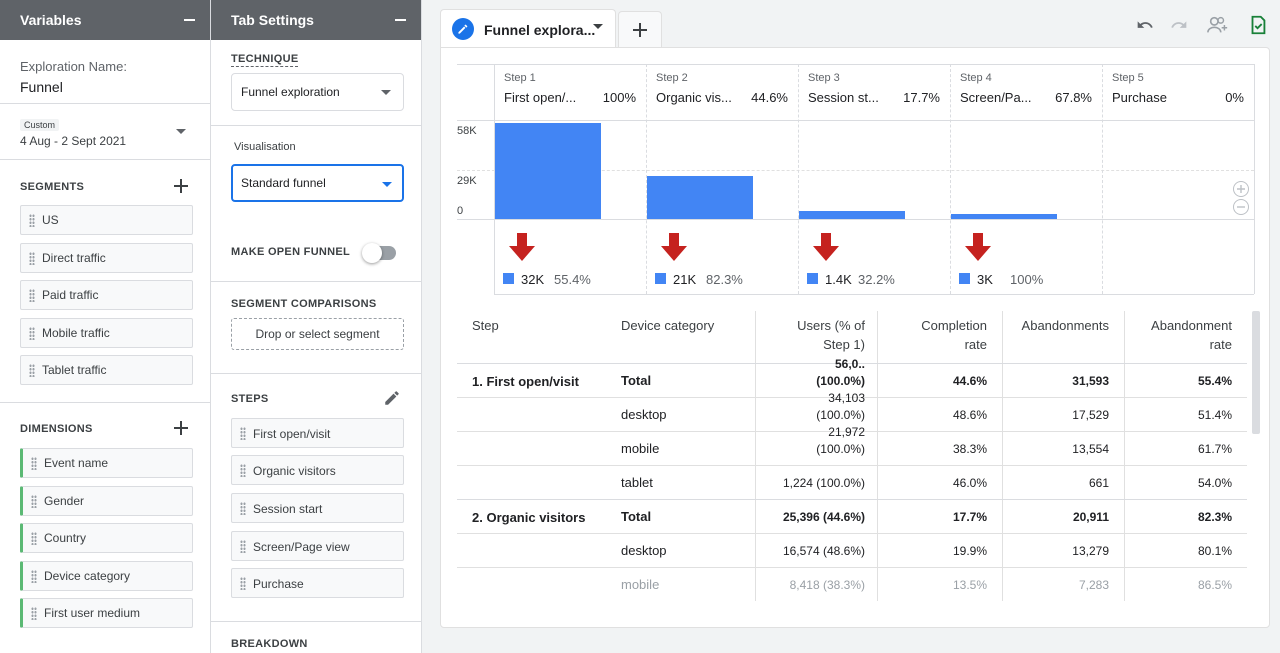 This screenshot has width=1280, height=653. Describe the element at coordinates (317, 334) in the screenshot. I see `segment-drop-zone: Drop or select segment` at that location.